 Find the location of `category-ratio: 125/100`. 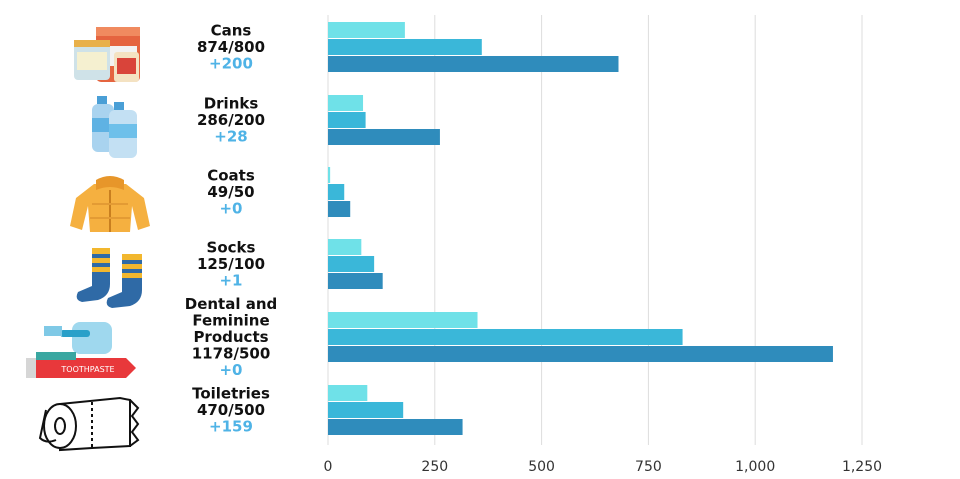

category-ratio: 125/100 is located at coordinates (231, 264).